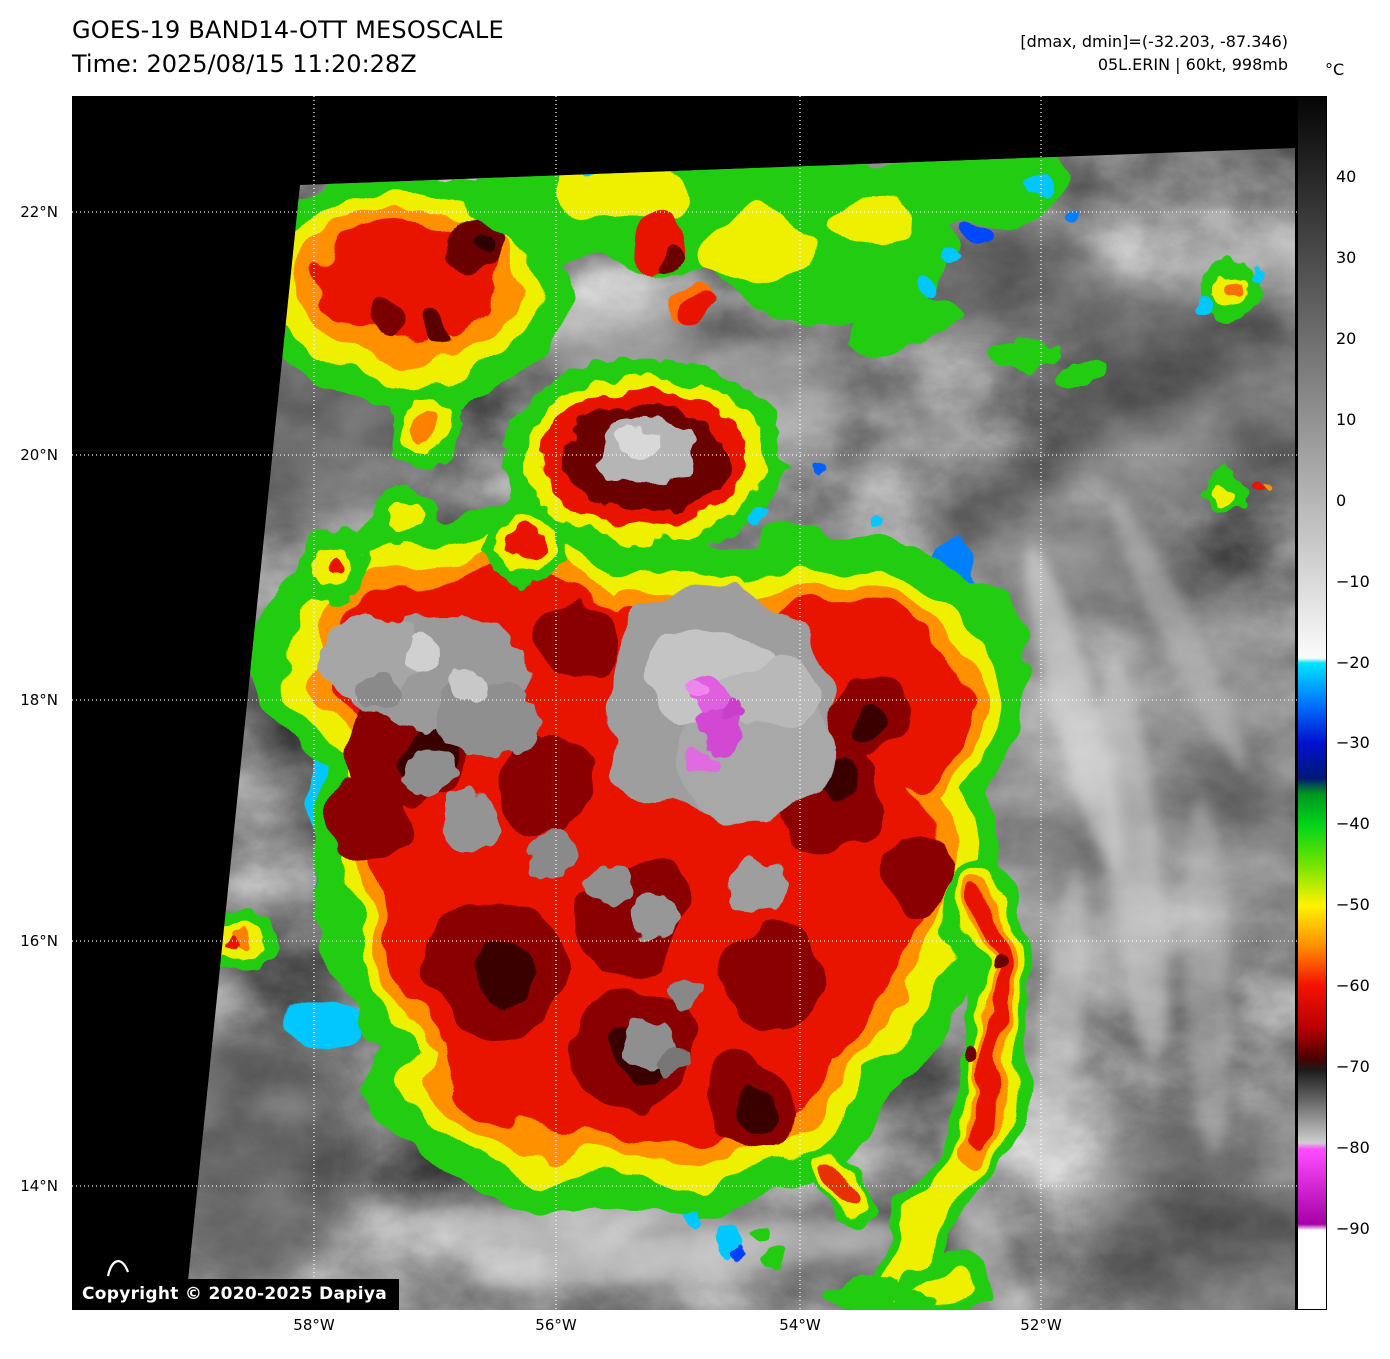 This screenshot has width=1390, height=1359. I want to click on colorbar-tick-label: 20, so click(1346, 338).